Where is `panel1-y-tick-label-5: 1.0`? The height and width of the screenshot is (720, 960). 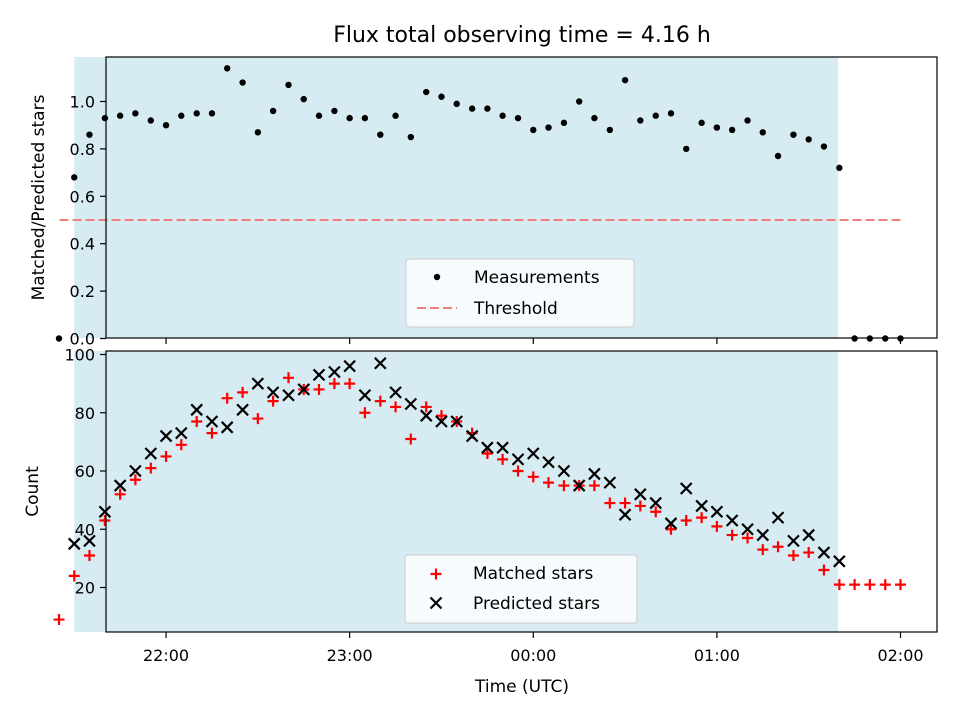
panel1-y-tick-label-5: 1.0 is located at coordinates (82, 102).